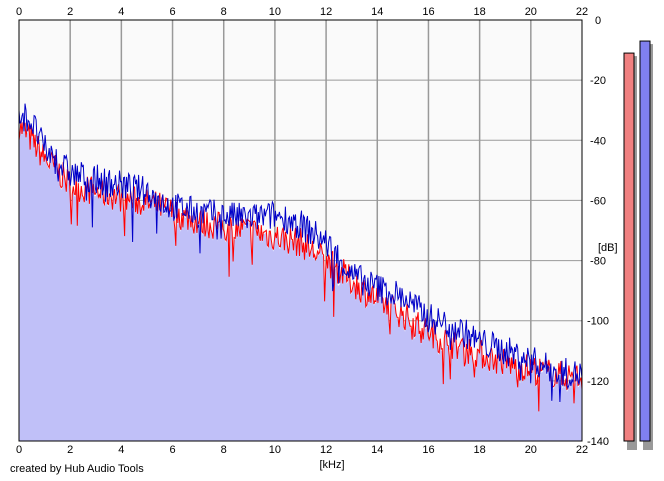 The width and height of the screenshot is (664, 481). Describe the element at coordinates (172, 450) in the screenshot. I see `x-tick-bottom: 6` at that location.